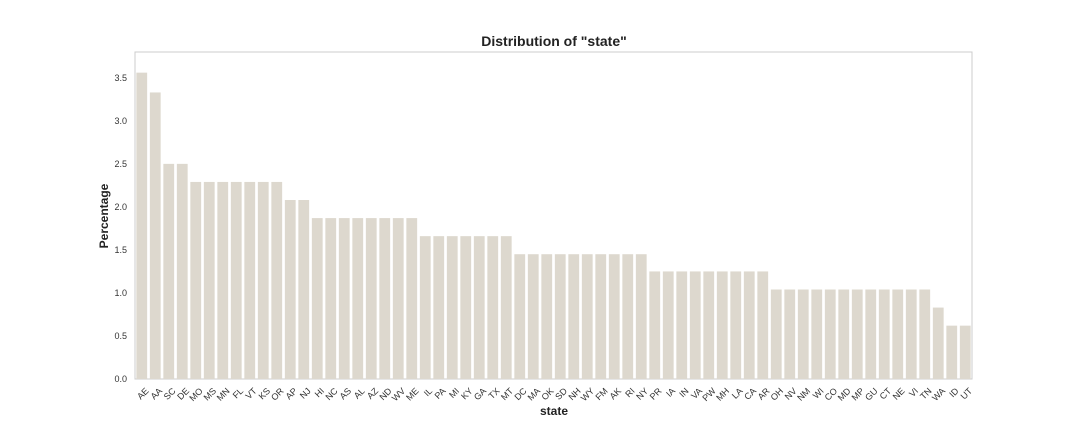  Describe the element at coordinates (614, 316) in the screenshot. I see `bar-ak` at that location.